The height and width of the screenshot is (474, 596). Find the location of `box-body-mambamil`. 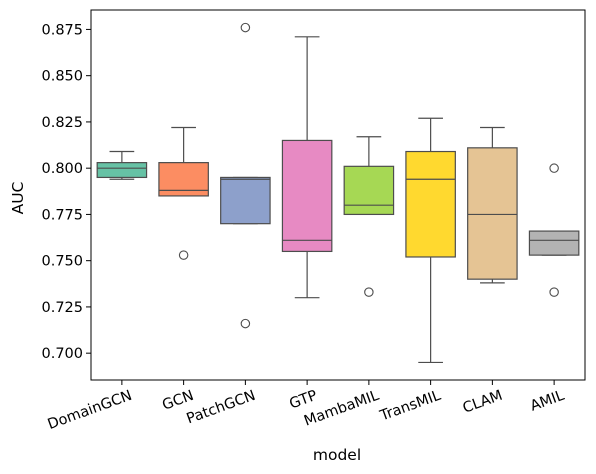

box-body-mambamil is located at coordinates (369, 190).